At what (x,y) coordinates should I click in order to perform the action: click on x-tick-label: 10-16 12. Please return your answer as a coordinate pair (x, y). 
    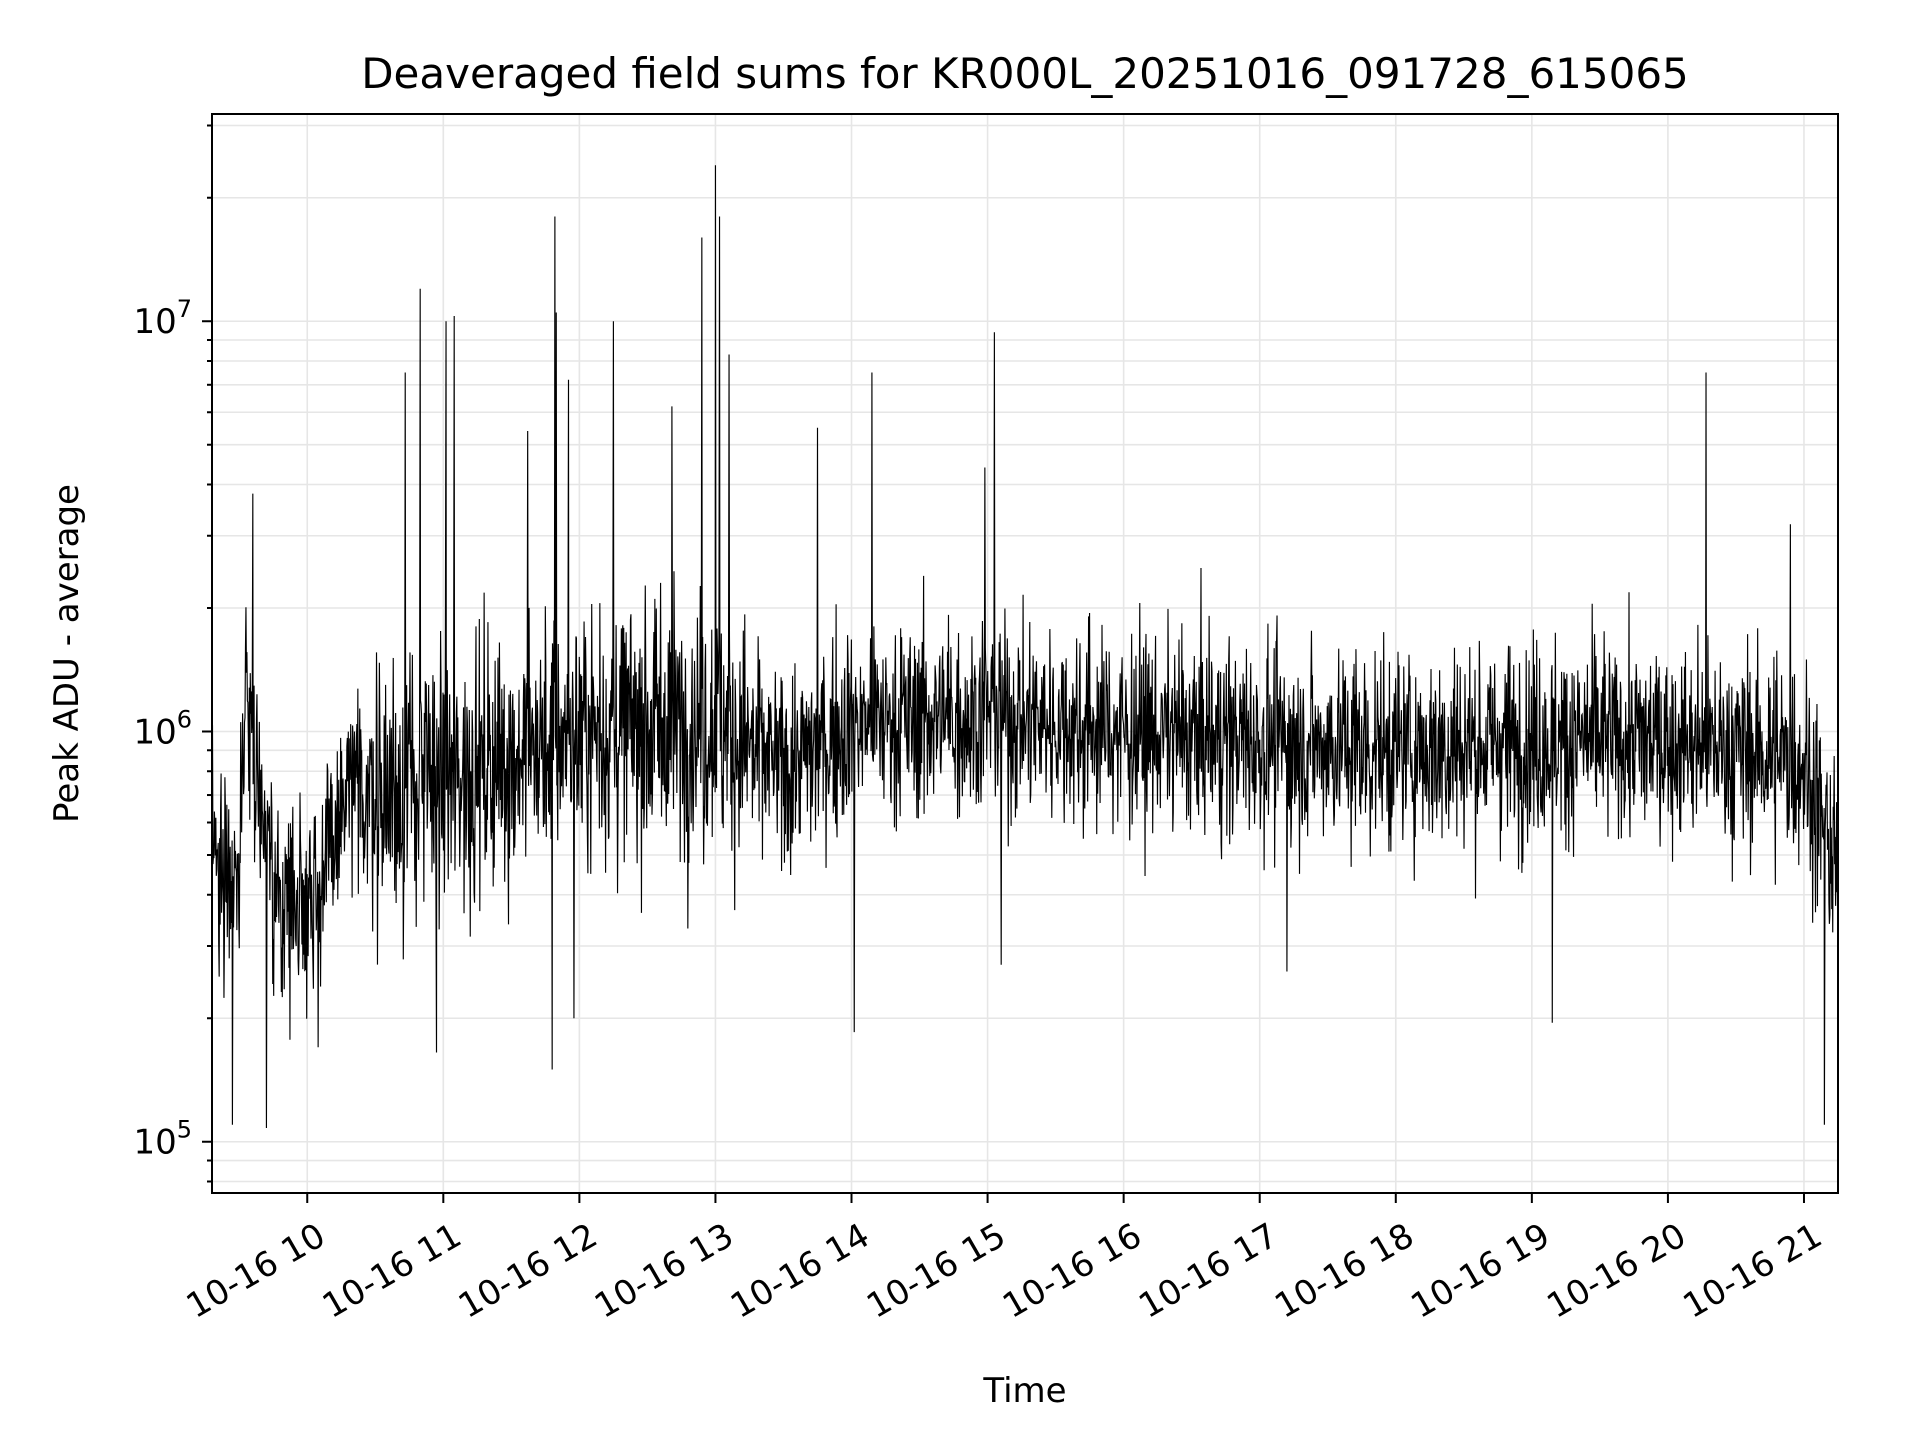
    Looking at the image, I should click on (528, 1271).